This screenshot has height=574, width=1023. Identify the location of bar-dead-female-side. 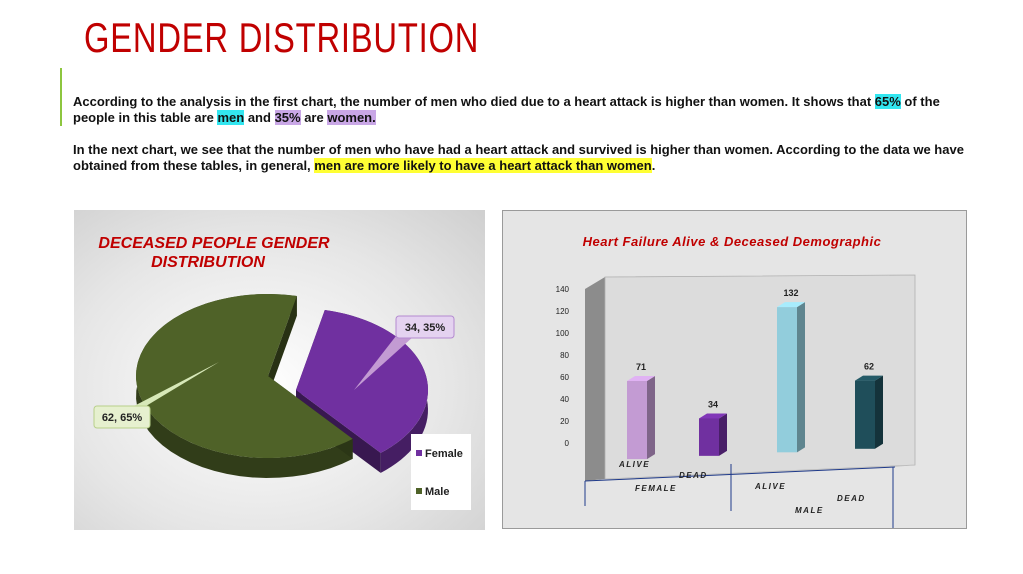
(723, 434).